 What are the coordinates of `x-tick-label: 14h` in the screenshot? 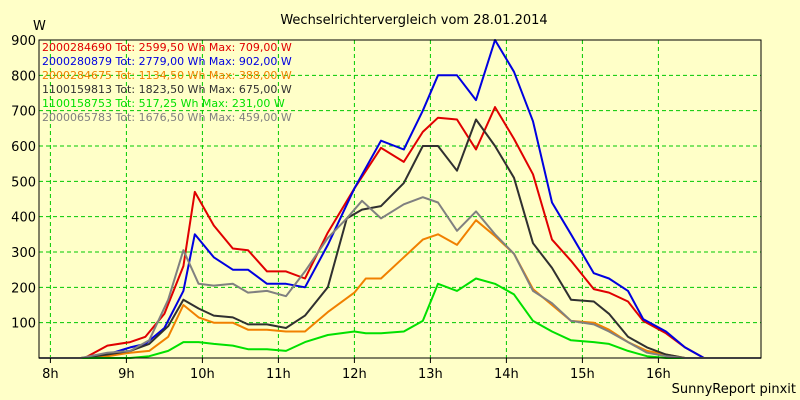 It's located at (506, 374).